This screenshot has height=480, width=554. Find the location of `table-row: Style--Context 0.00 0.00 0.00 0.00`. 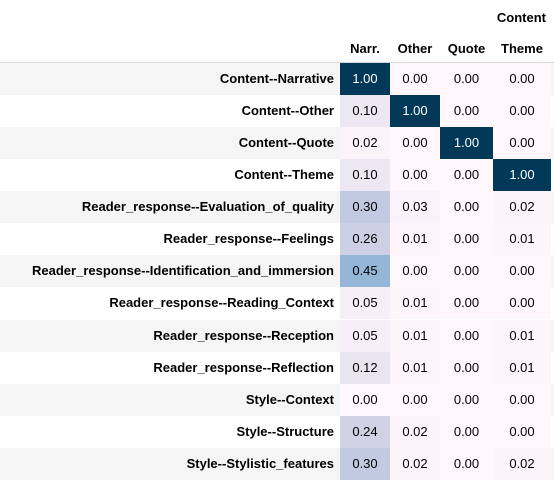

table-row: Style--Context 0.00 0.00 0.00 0.00 is located at coordinates (277, 400).